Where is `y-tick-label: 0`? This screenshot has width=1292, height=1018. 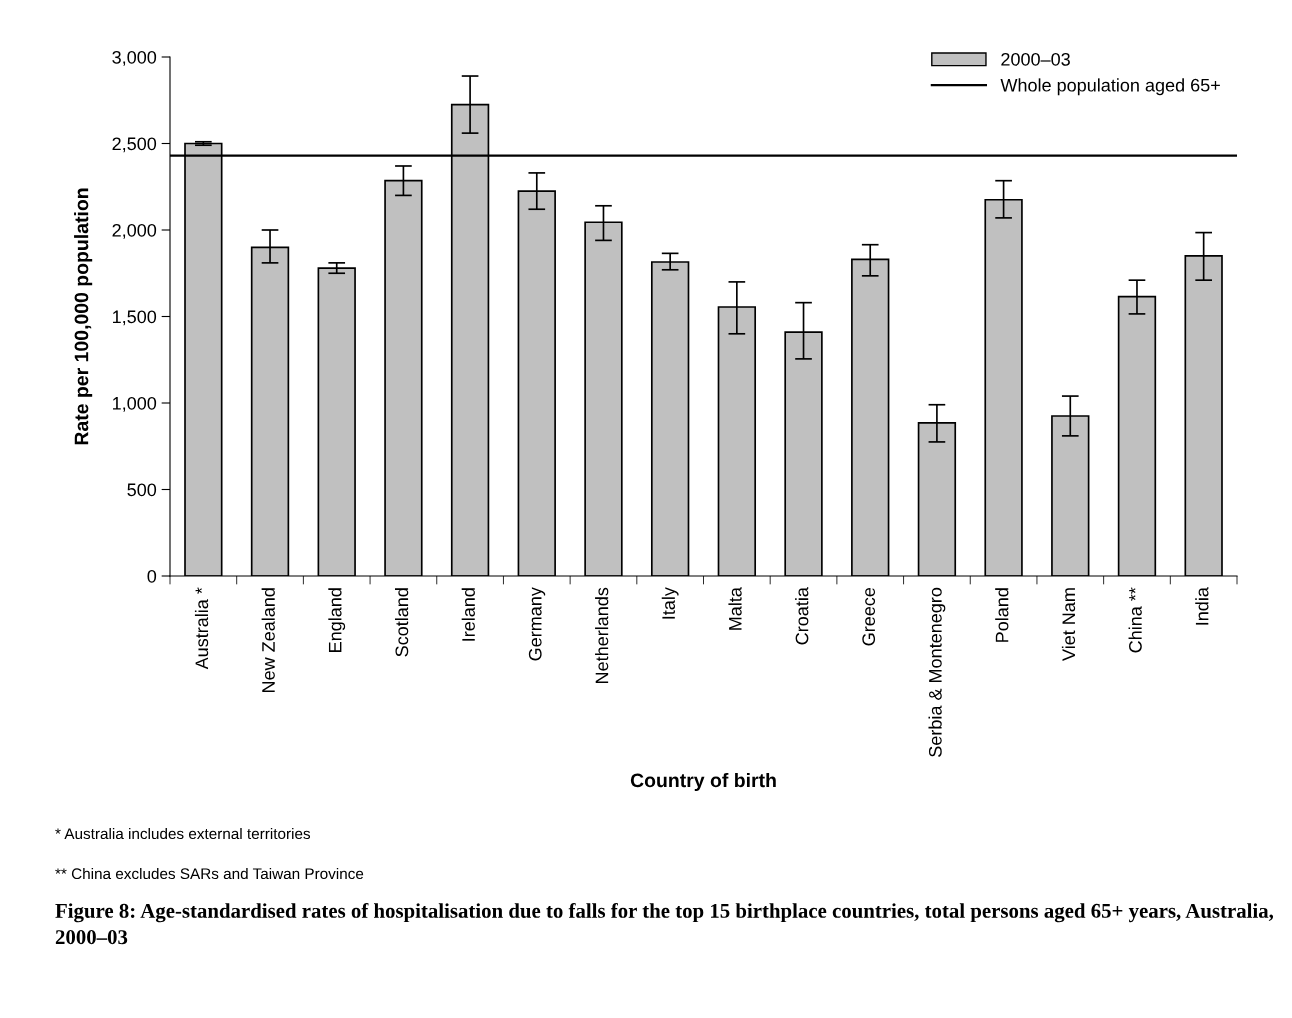
y-tick-label: 0 is located at coordinates (152, 576).